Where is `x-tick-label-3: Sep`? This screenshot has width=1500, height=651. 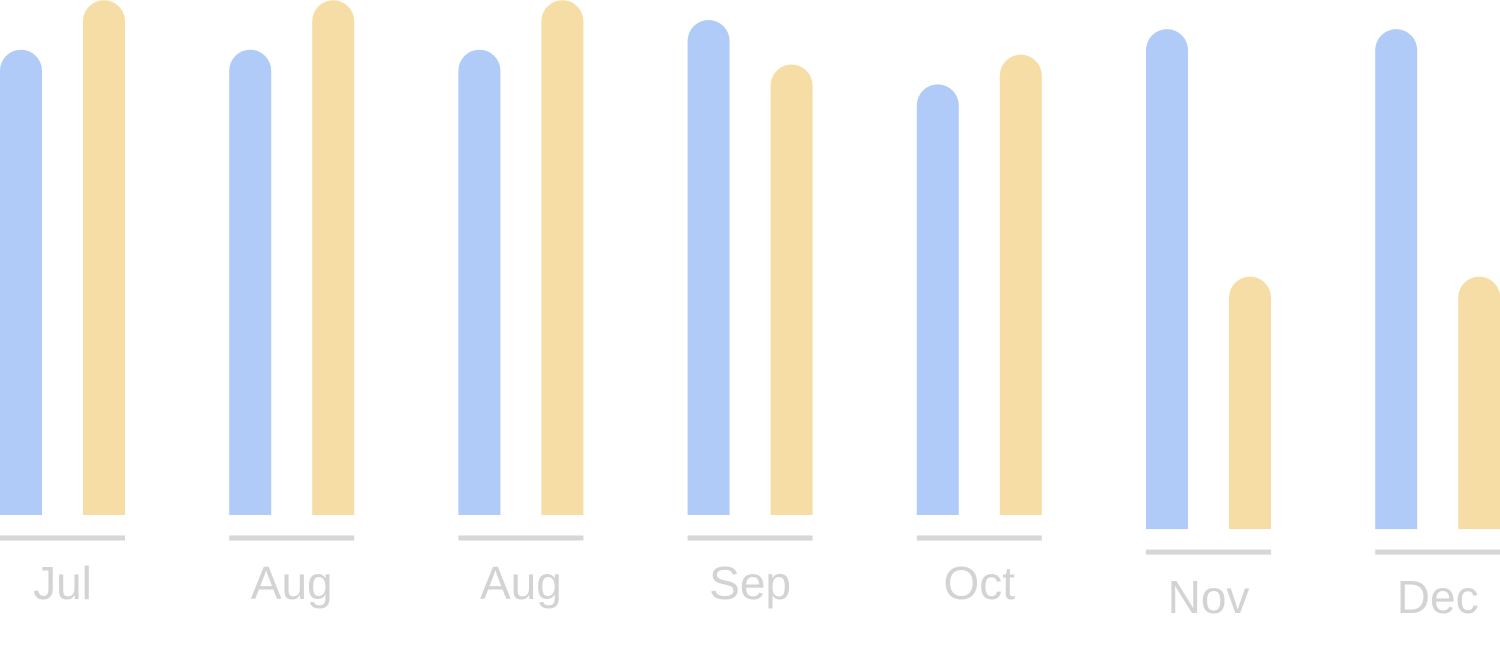
x-tick-label-3: Sep is located at coordinates (750, 583).